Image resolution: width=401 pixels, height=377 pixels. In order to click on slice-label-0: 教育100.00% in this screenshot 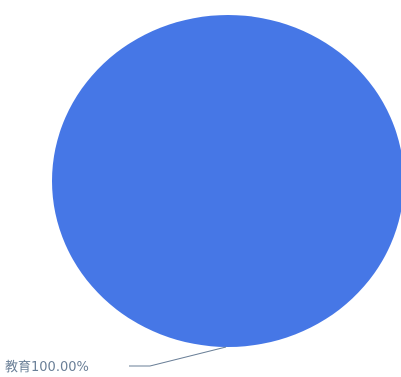, I will do `click(47, 367)`.